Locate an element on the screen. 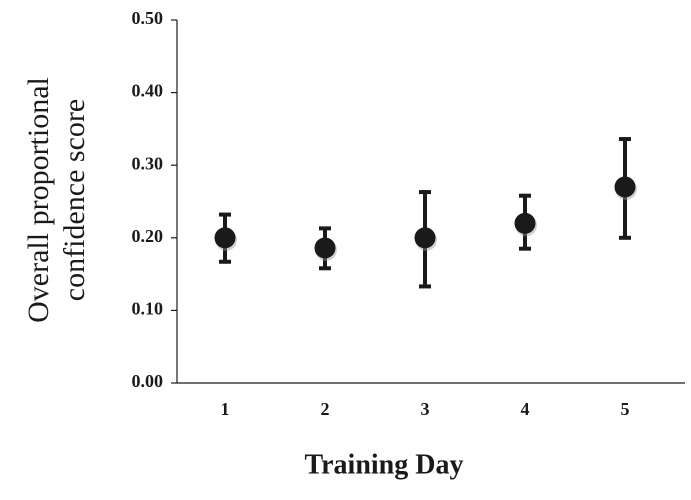  x-tick-label: 2 is located at coordinates (325, 409).